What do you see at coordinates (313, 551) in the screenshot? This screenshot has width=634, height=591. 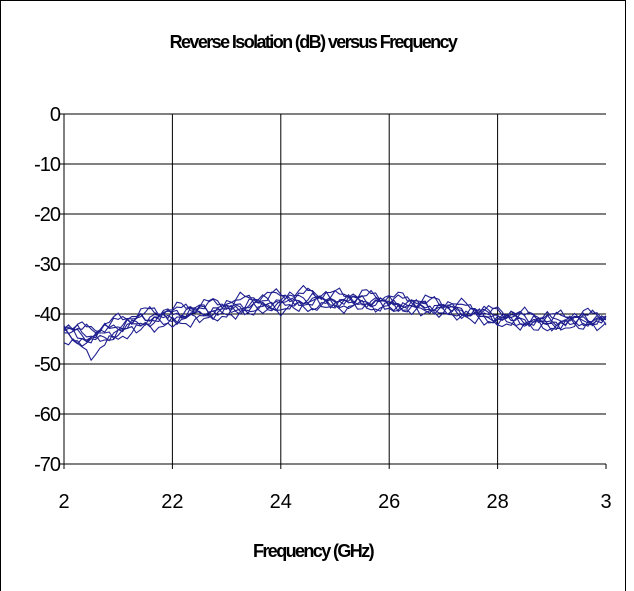 I see `x-axis-label: Frequency (GHz)` at bounding box center [313, 551].